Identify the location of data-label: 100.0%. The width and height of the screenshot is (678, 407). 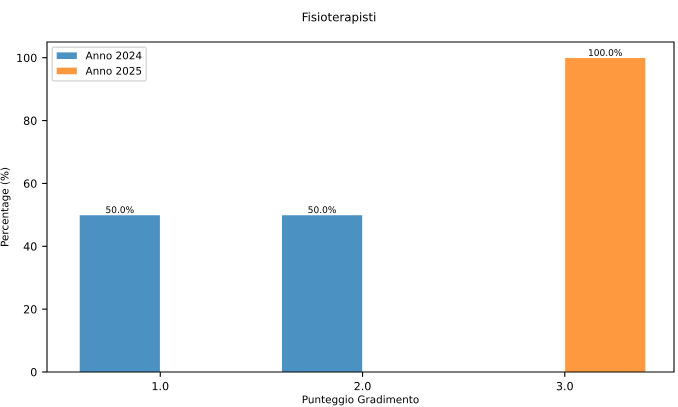
(605, 52).